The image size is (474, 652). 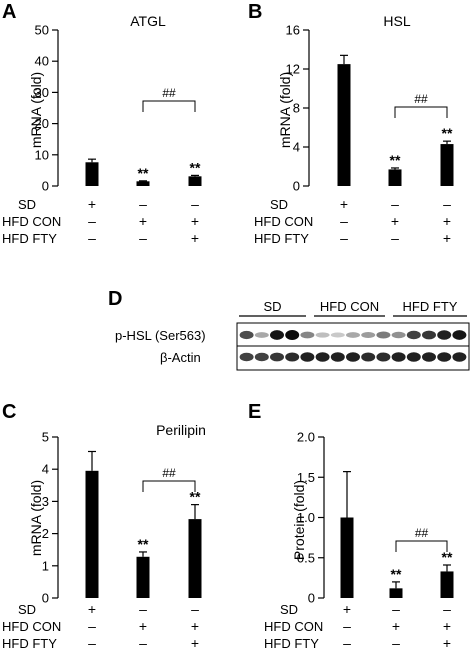 I want to click on y-tick-label: 12, so click(x=293, y=69).